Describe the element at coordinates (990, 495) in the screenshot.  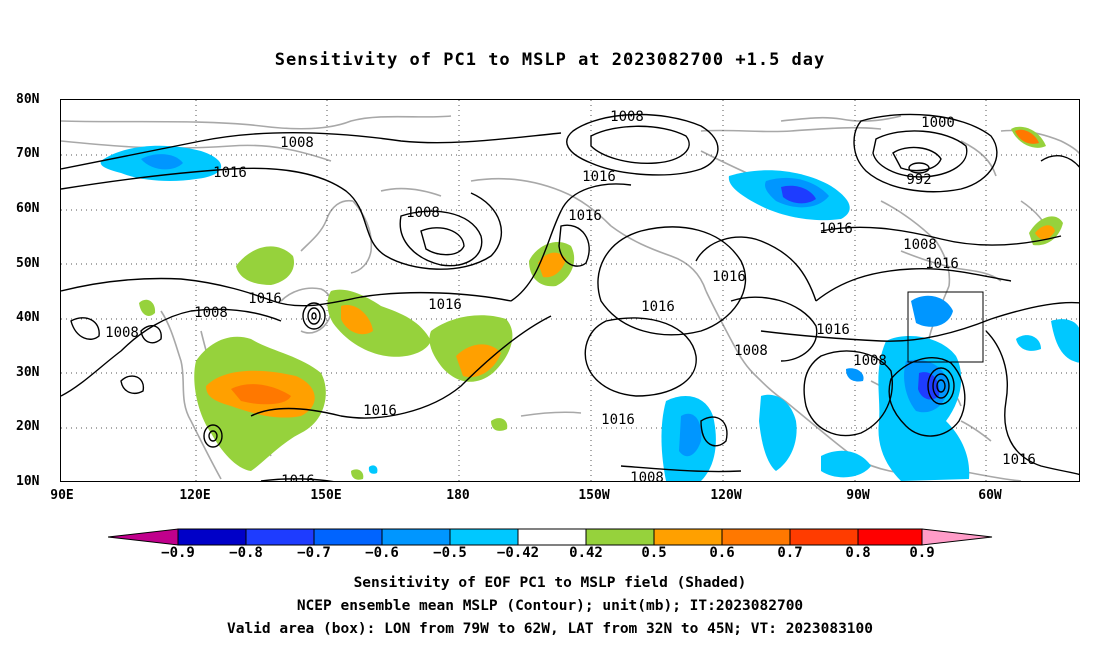
I see `lon-label: 60W` at that location.